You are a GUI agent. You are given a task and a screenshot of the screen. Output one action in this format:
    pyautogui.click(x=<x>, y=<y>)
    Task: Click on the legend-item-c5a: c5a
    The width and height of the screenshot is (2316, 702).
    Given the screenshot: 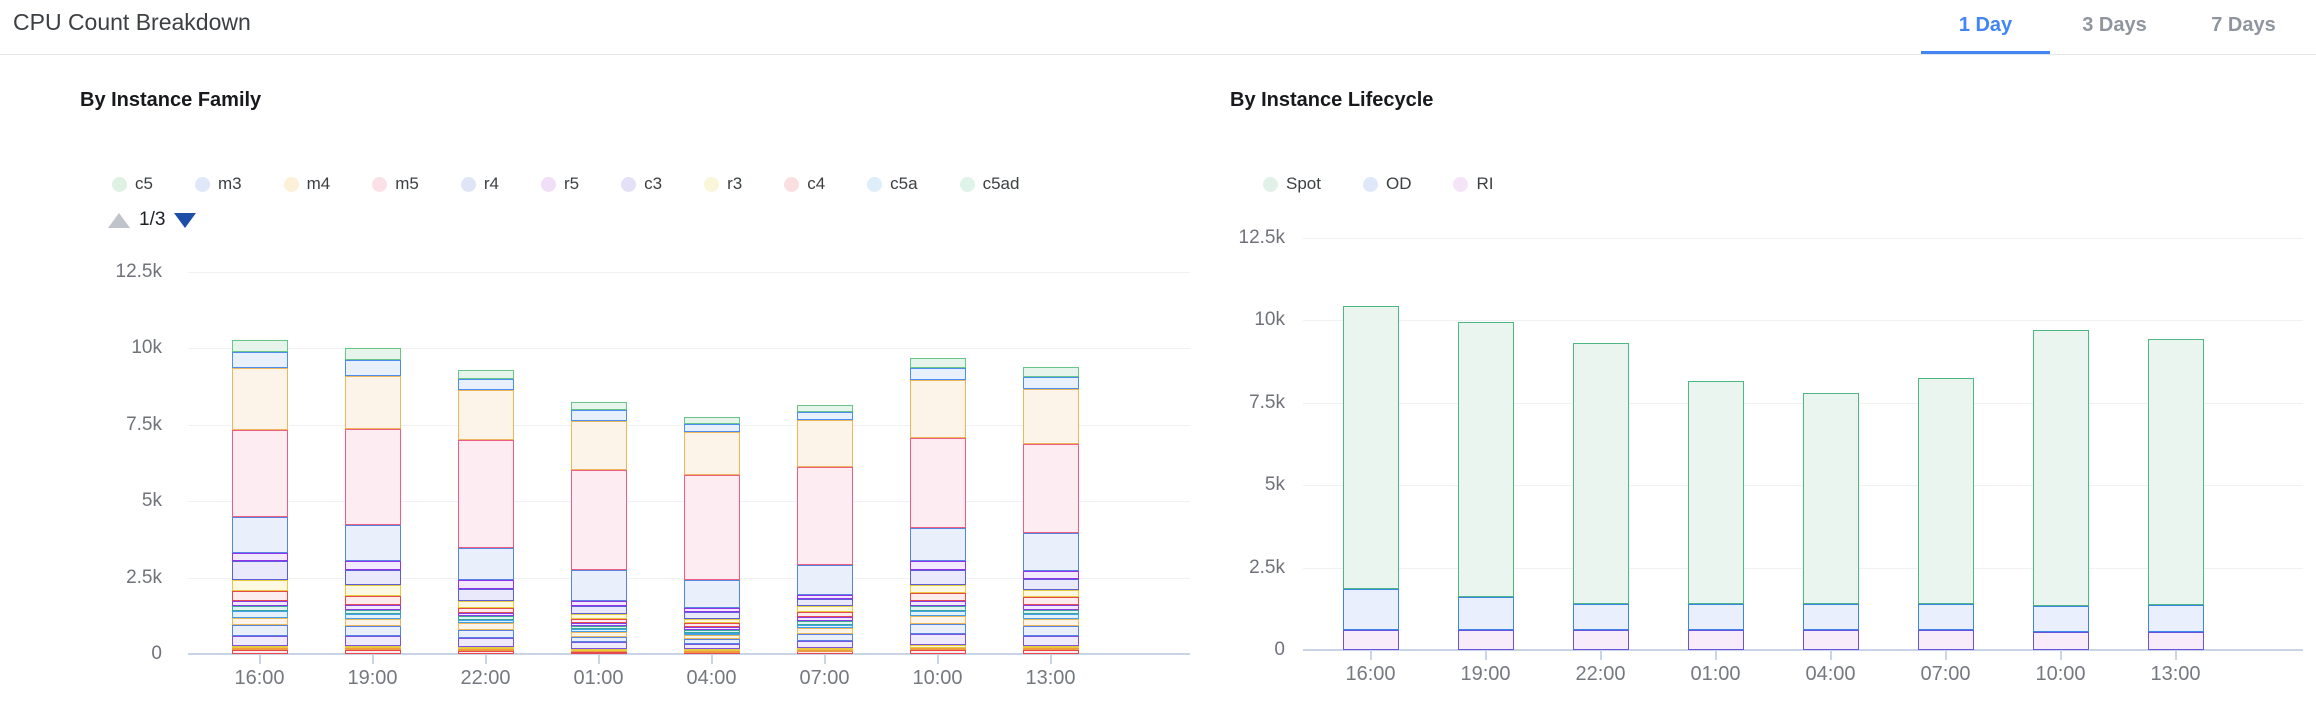 What is the action you would take?
    pyautogui.click(x=892, y=184)
    